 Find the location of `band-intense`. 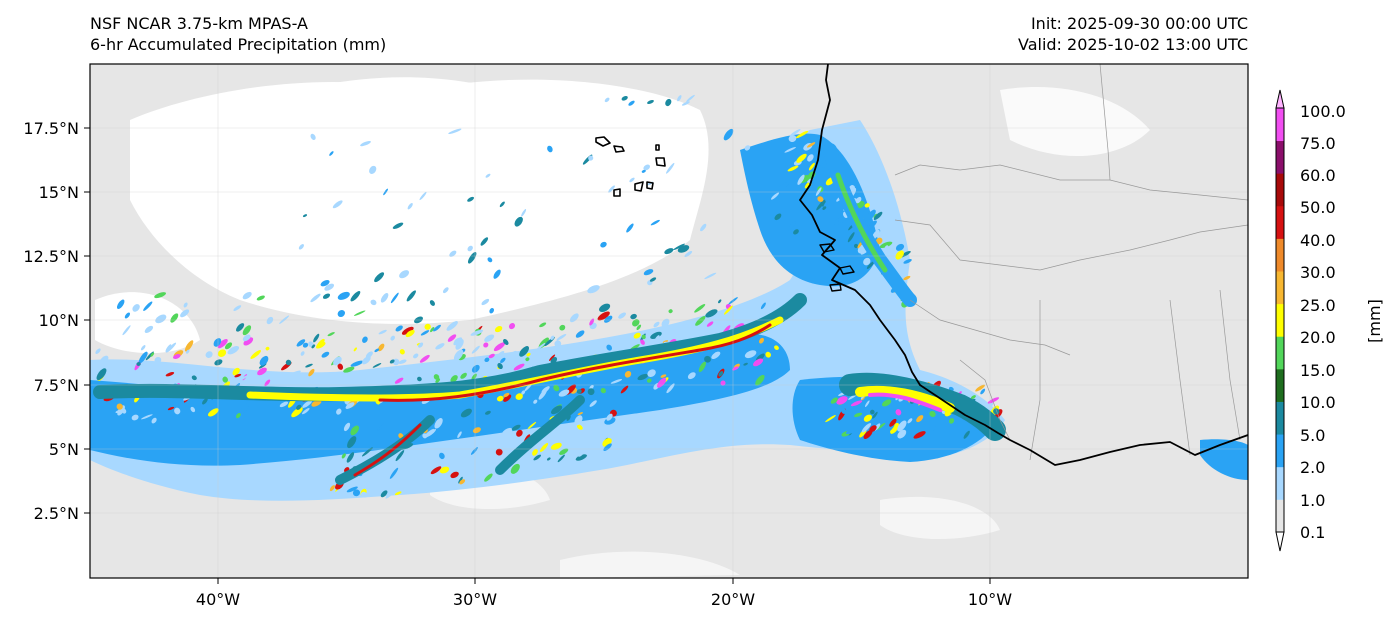

band-intense is located at coordinates (575, 362).